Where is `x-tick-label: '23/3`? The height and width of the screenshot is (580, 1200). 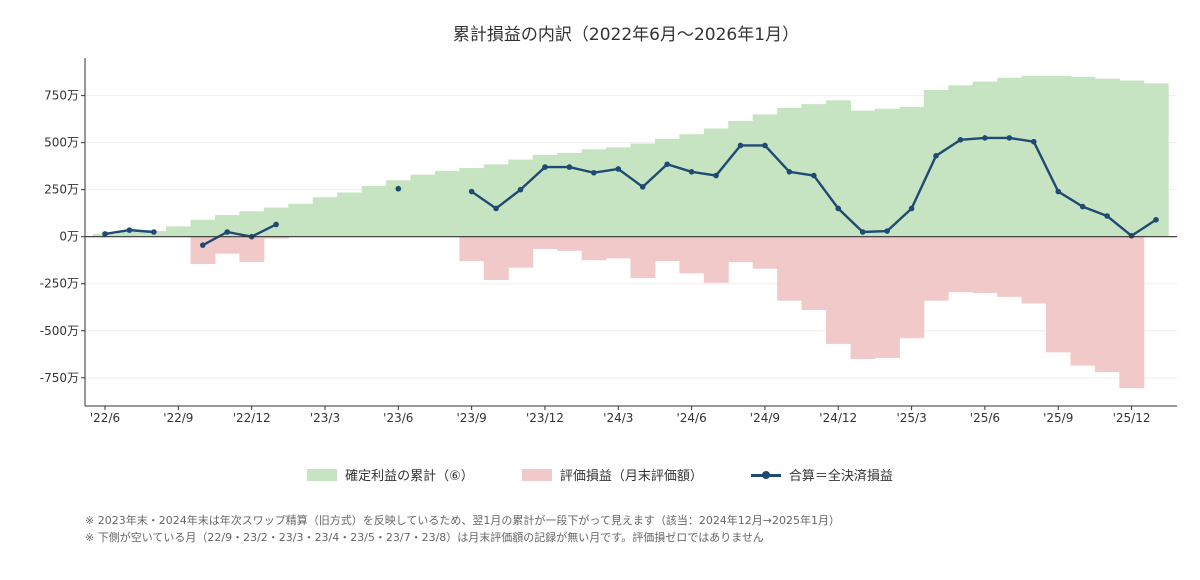 x-tick-label: '23/3 is located at coordinates (325, 418).